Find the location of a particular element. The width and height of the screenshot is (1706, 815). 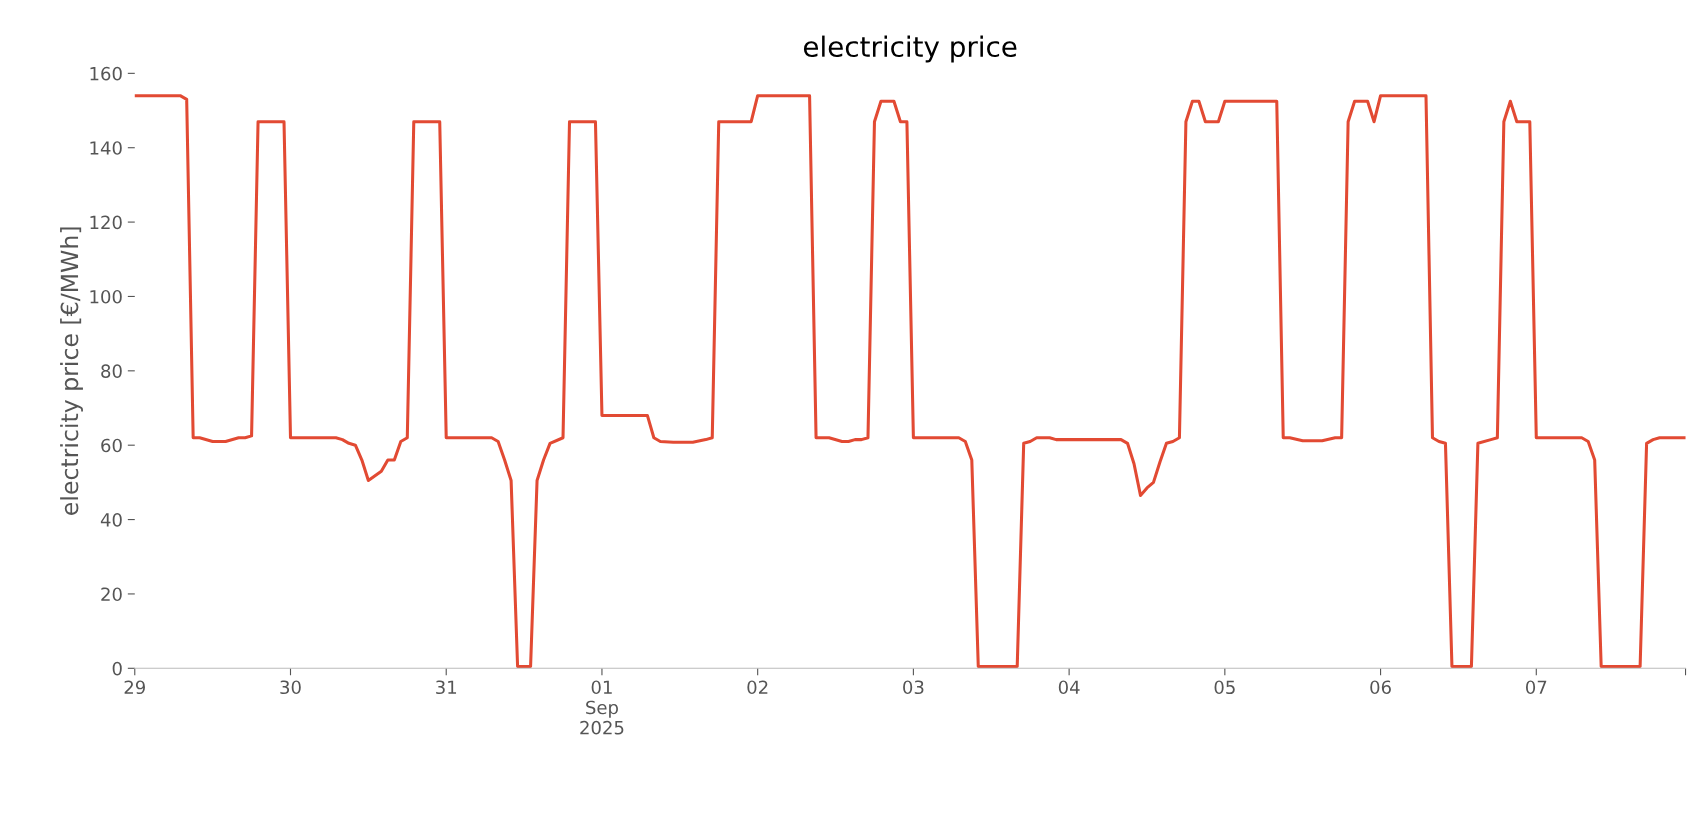

y-axis-title: electricity price [€/MWh] is located at coordinates (71, 371).